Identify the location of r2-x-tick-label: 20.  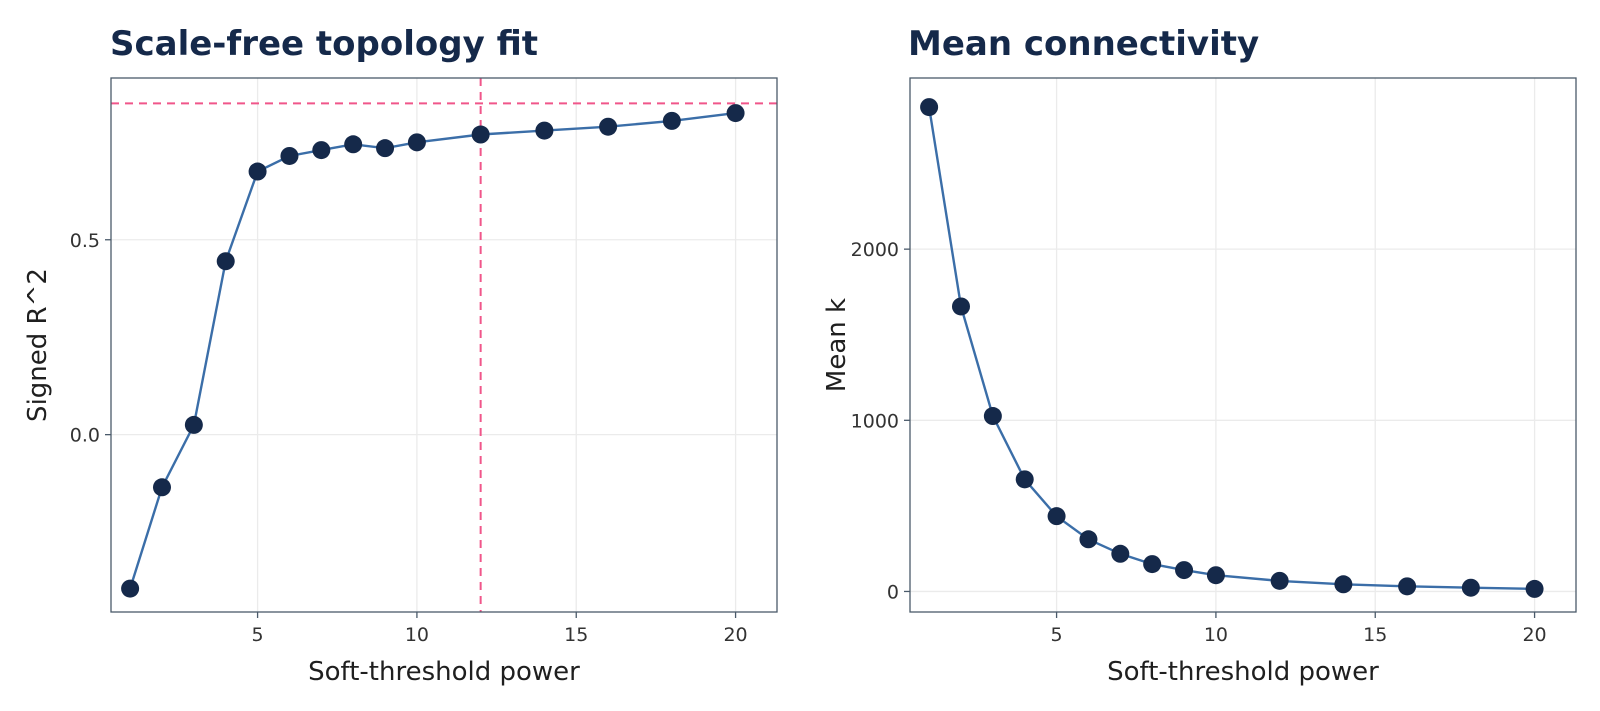
(735, 635).